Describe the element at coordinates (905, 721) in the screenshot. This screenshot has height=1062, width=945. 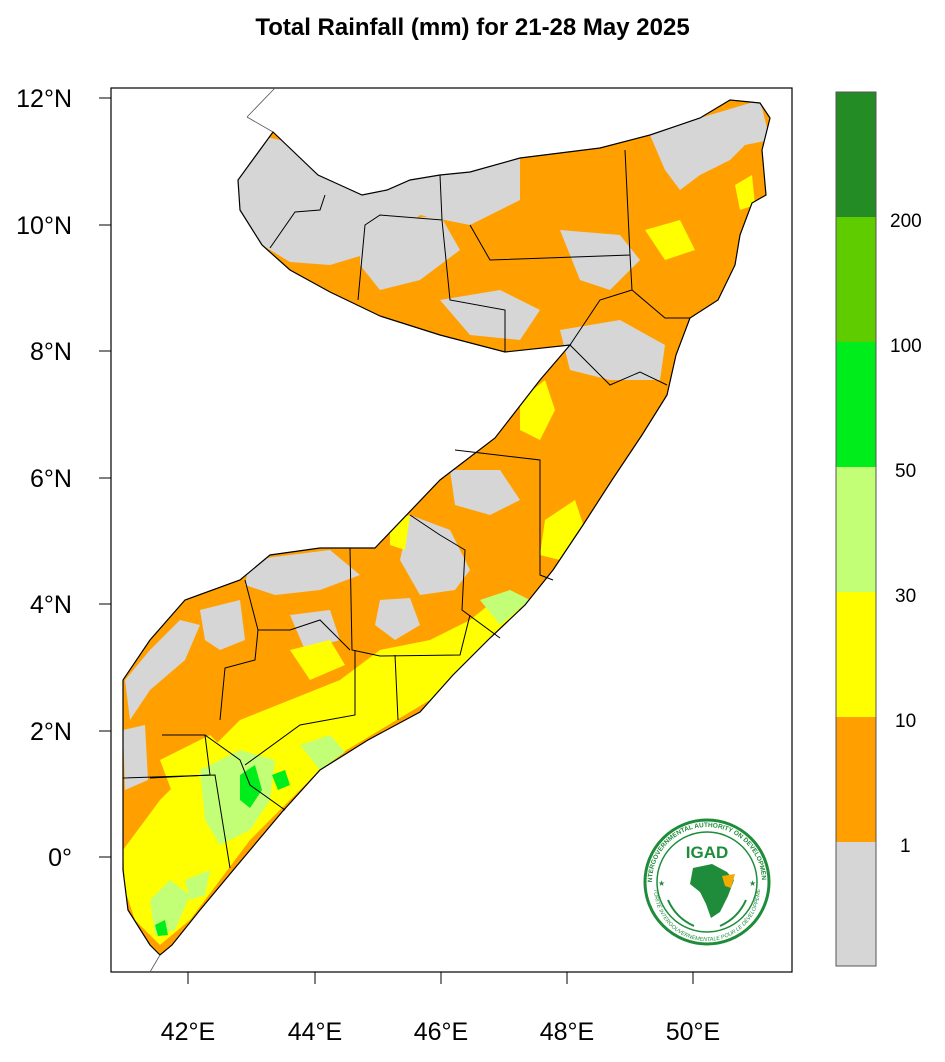
I see `legend-label-10: 10` at that location.